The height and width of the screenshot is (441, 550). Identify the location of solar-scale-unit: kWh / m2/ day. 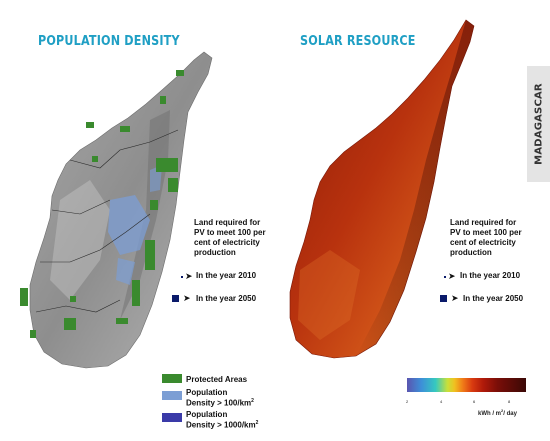
(497, 412).